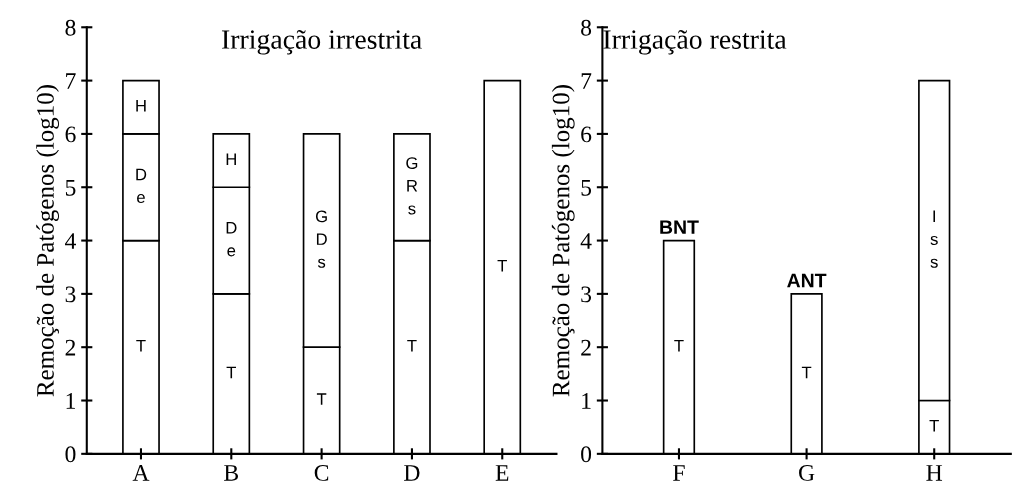  I want to click on chart-title: Irrigação irrestrita, so click(321, 42).